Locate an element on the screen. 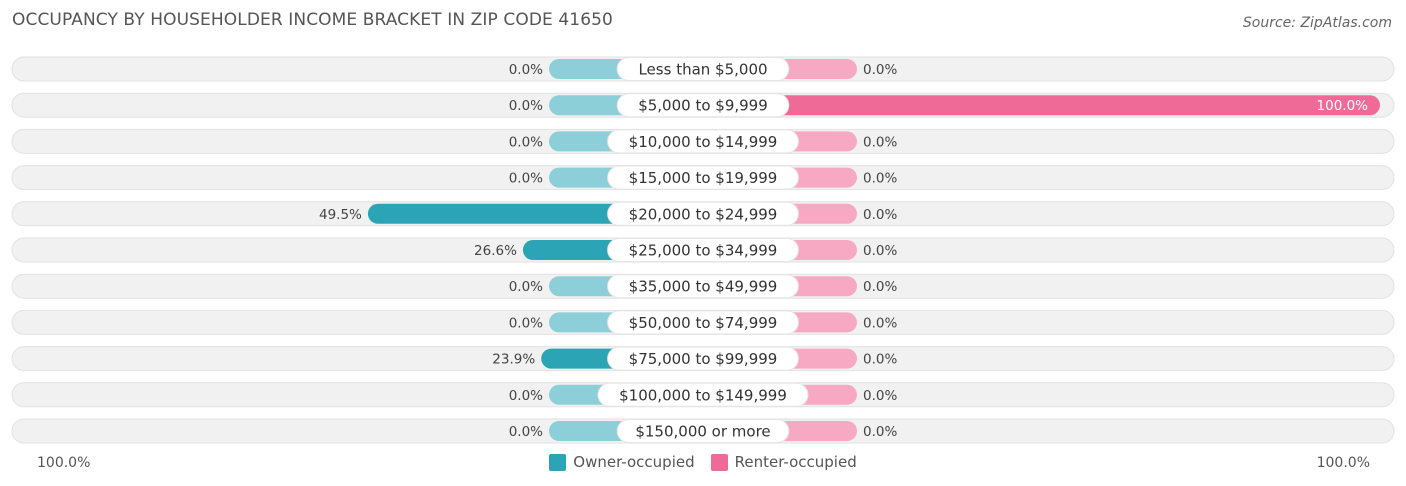  legend: Owner-occupied Renter-occupied is located at coordinates (703, 462).